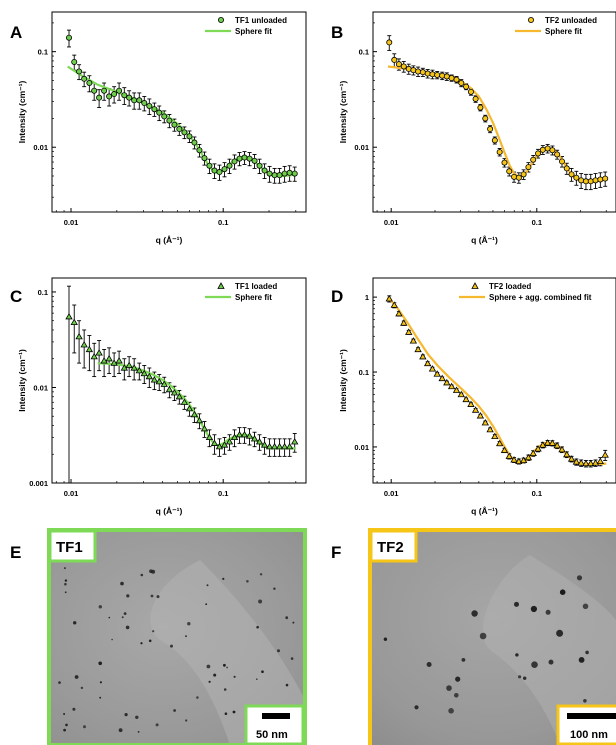 The height and width of the screenshot is (745, 616). Describe the element at coordinates (571, 20) in the screenshot. I see `legend-label: TF2 unloaded` at that location.